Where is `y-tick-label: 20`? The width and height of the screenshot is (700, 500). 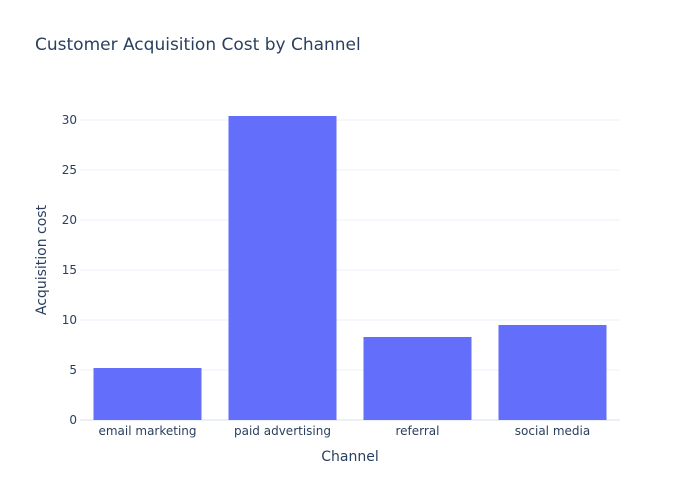
y-tick-label: 20 is located at coordinates (69, 220).